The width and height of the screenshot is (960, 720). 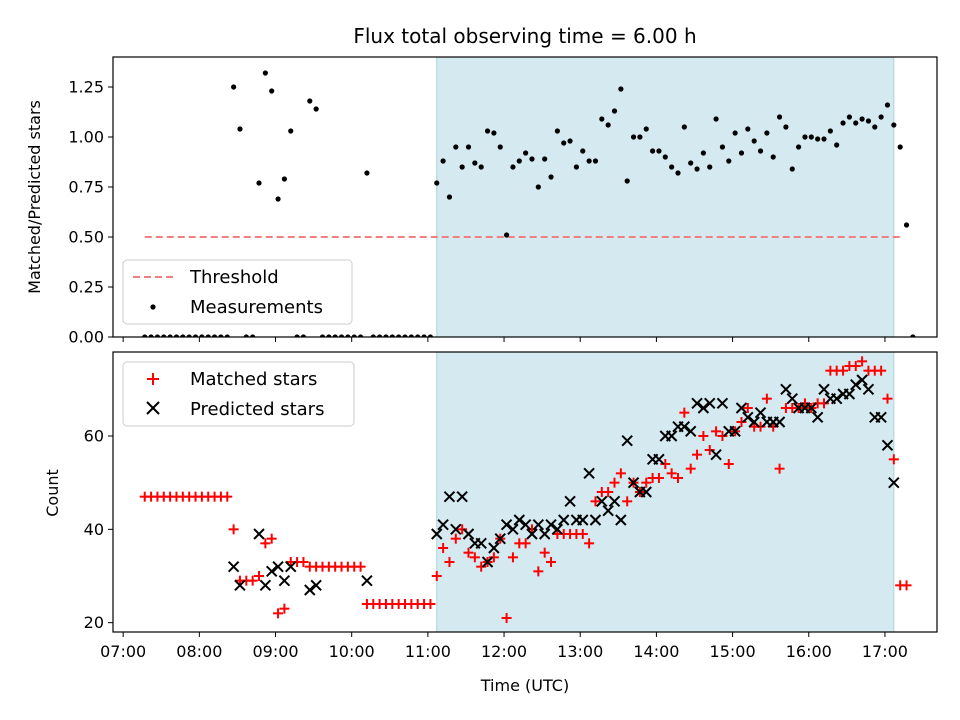 I want to click on x-tick-label: 13:00, so click(x=580, y=651).